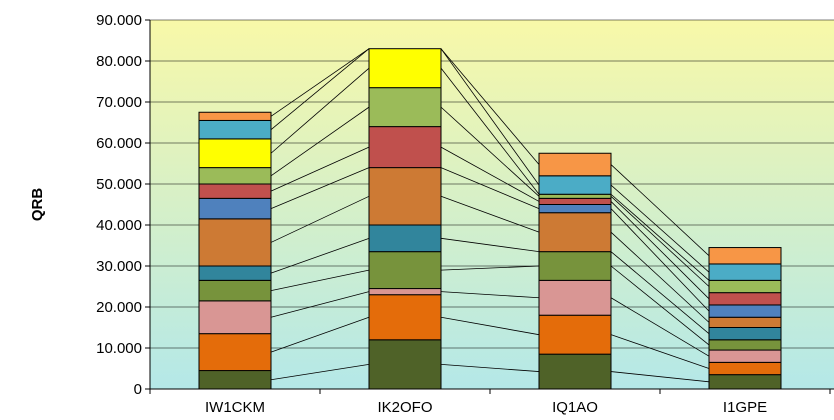 Image resolution: width=834 pixels, height=420 pixels. What do you see at coordinates (37, 205) in the screenshot?
I see `y-axis-title: QRB` at bounding box center [37, 205].